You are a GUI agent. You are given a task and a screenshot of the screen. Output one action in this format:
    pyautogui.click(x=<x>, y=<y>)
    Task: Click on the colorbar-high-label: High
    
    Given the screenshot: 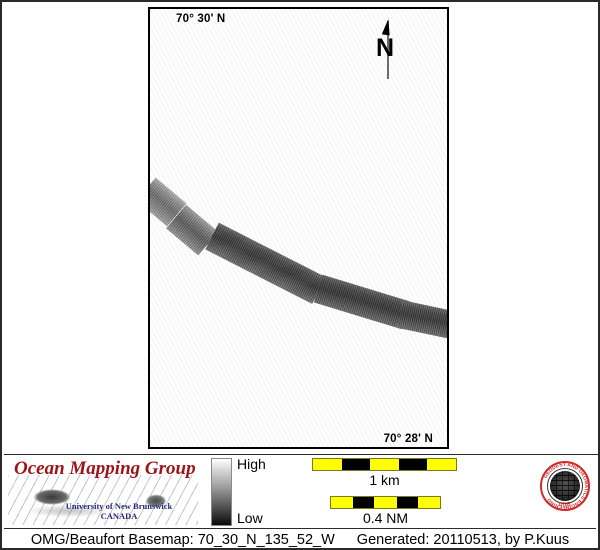 What is the action you would take?
    pyautogui.click(x=251, y=464)
    